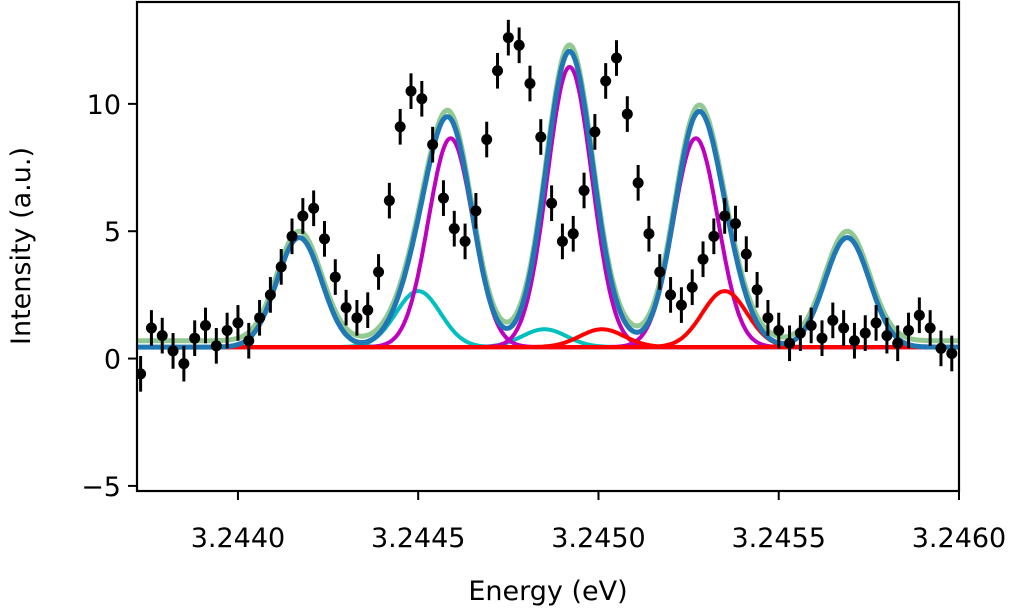 This screenshot has width=1025, height=611. I want to click on y-tick-label: −5, so click(101, 487).